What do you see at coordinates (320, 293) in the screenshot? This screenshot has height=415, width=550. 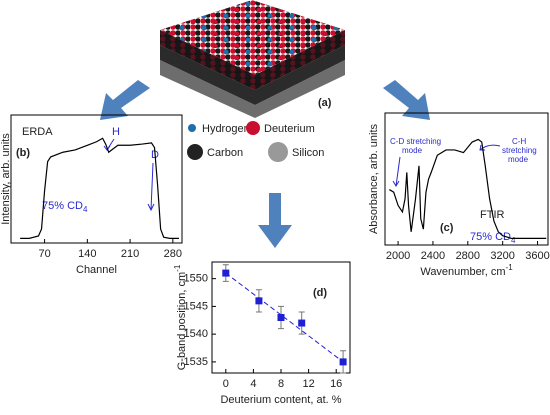 I see `panel-label: (d)` at bounding box center [320, 293].